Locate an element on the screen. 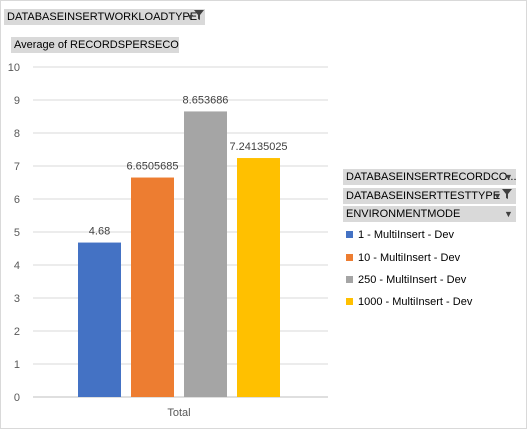 The width and height of the screenshot is (527, 429). value-field-label: Average of RECORDSPERSECOND is located at coordinates (96, 45).